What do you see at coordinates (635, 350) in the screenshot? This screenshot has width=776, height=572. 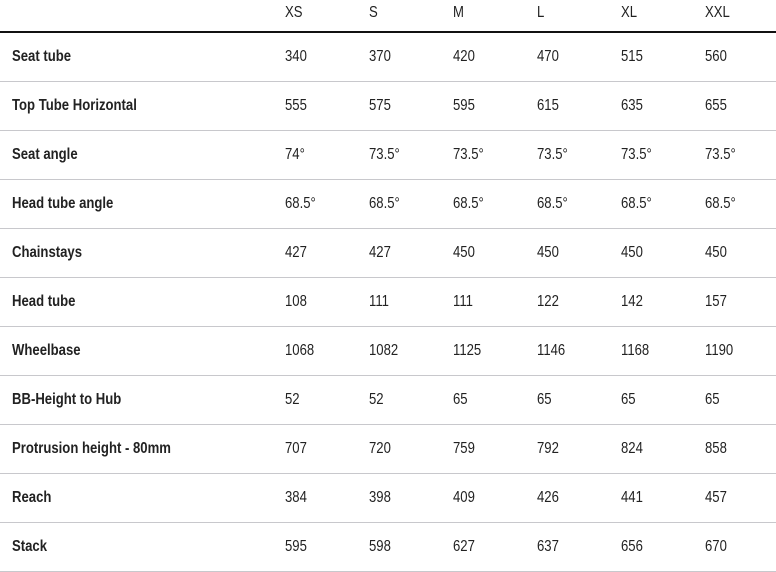 I see `table-cell: 1168` at bounding box center [635, 350].